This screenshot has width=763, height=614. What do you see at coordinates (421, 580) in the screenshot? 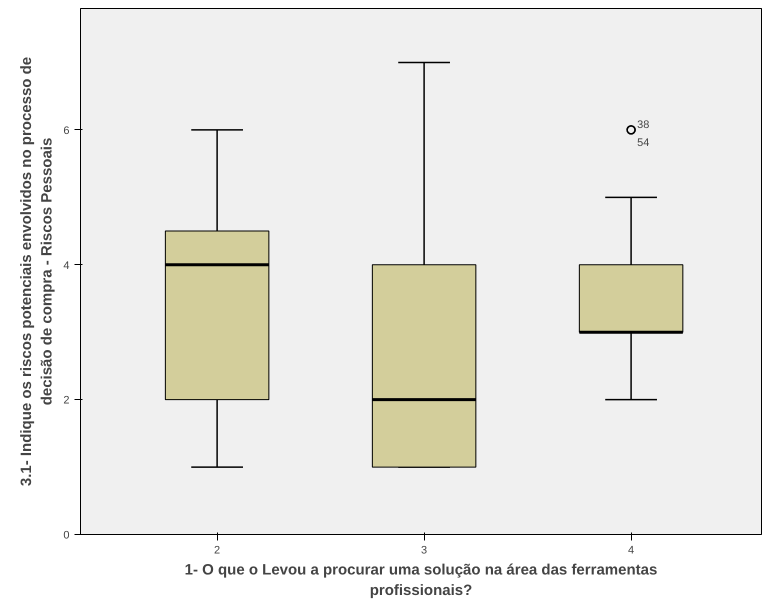
I see `x-axis-title: 1- O que o Levou a procurar uma solução na área das ferramentas profissionais?` at bounding box center [421, 580].